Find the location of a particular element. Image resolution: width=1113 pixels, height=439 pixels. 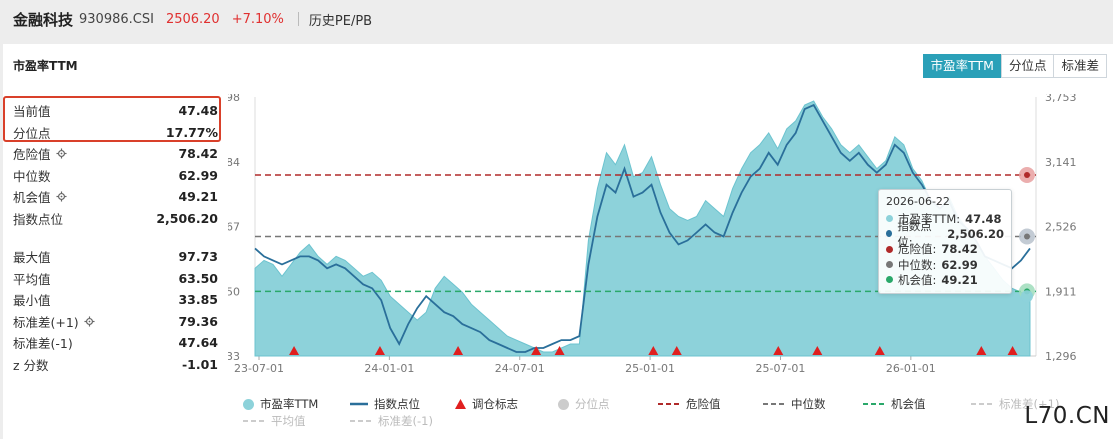

legend-label: 标准差(+1) is located at coordinates (1029, 404).